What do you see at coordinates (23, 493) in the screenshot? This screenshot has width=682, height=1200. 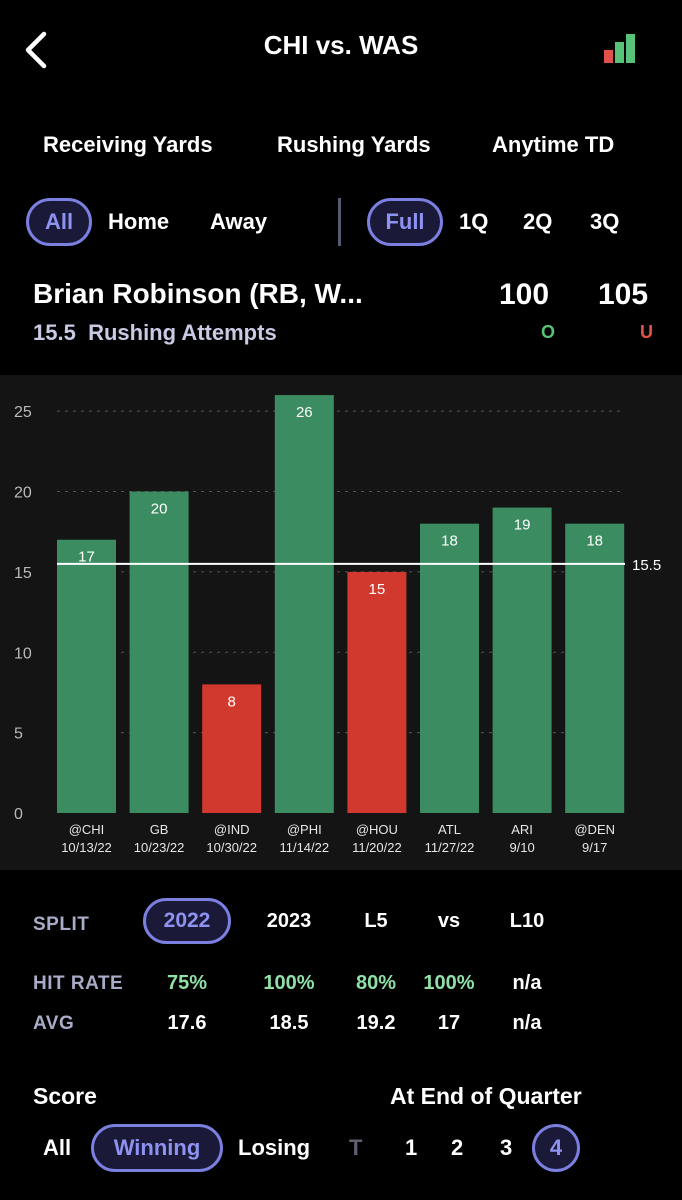 I see `y-tick-label: 20` at bounding box center [23, 493].